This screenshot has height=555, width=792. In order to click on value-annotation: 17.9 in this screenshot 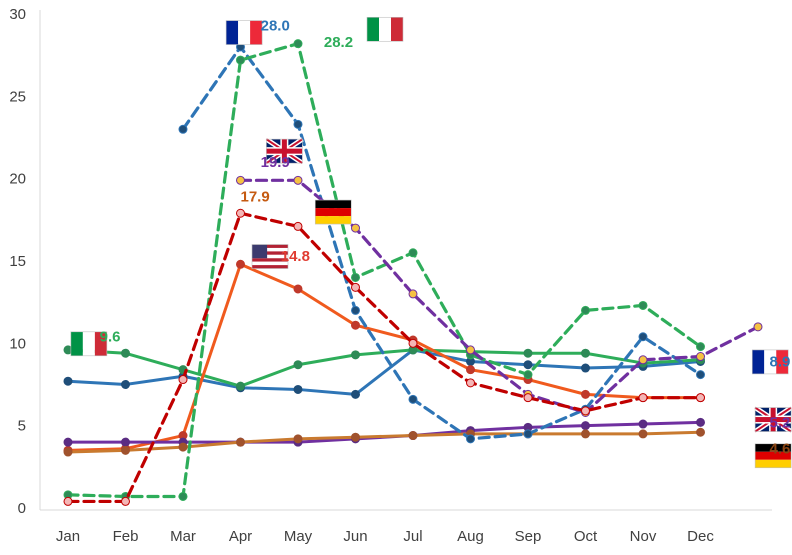, I will do `click(255, 197)`.